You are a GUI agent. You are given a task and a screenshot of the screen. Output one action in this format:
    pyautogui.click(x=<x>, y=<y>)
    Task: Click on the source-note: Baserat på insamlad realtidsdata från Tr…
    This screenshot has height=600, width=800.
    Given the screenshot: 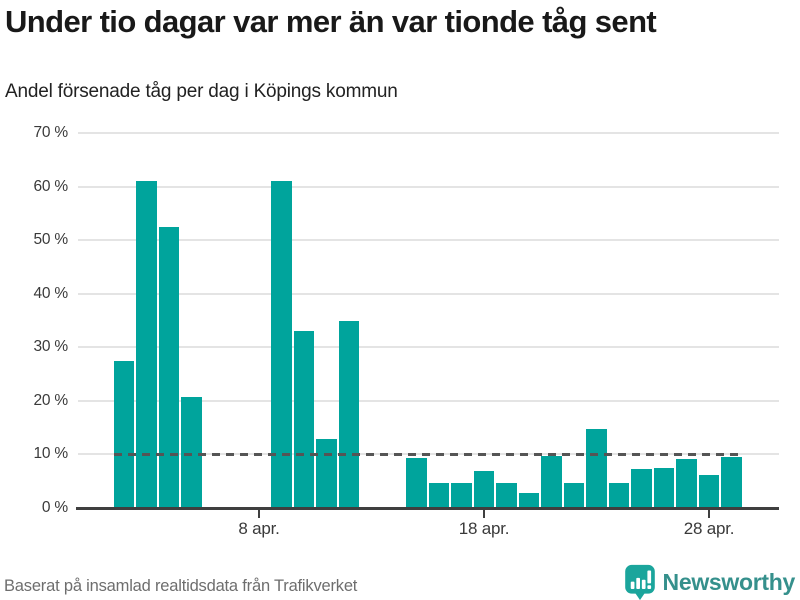 What is the action you would take?
    pyautogui.click(x=181, y=586)
    